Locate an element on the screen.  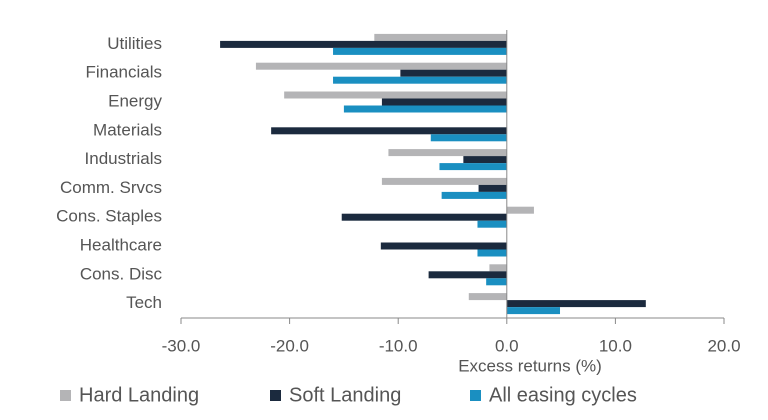
y-tick-label: Financials is located at coordinates (123, 72).